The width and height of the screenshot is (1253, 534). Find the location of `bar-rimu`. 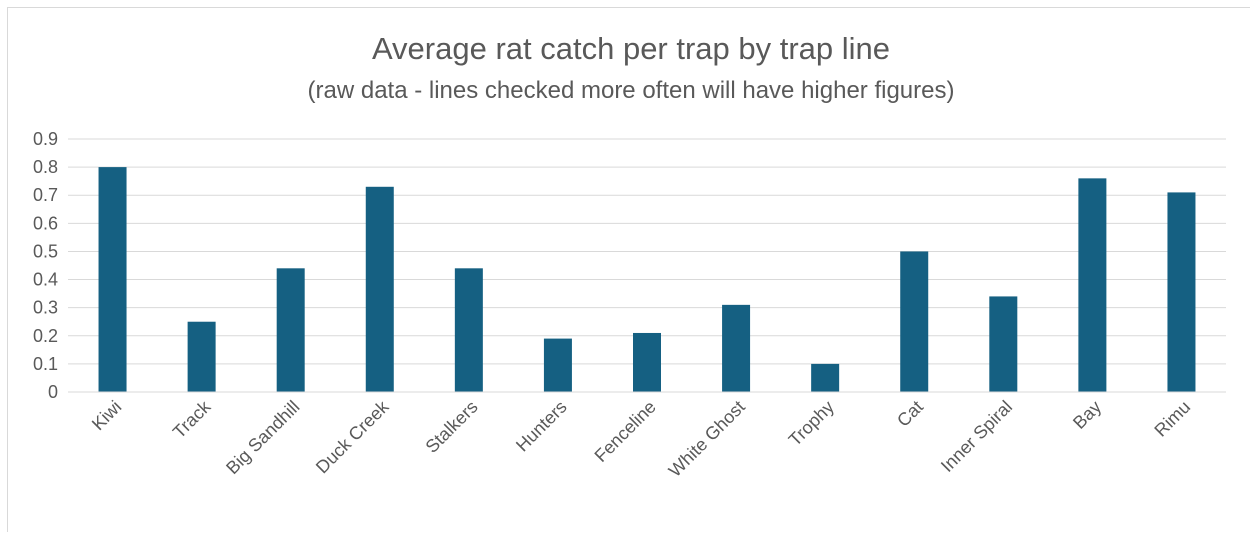

bar-rimu is located at coordinates (1181, 292).